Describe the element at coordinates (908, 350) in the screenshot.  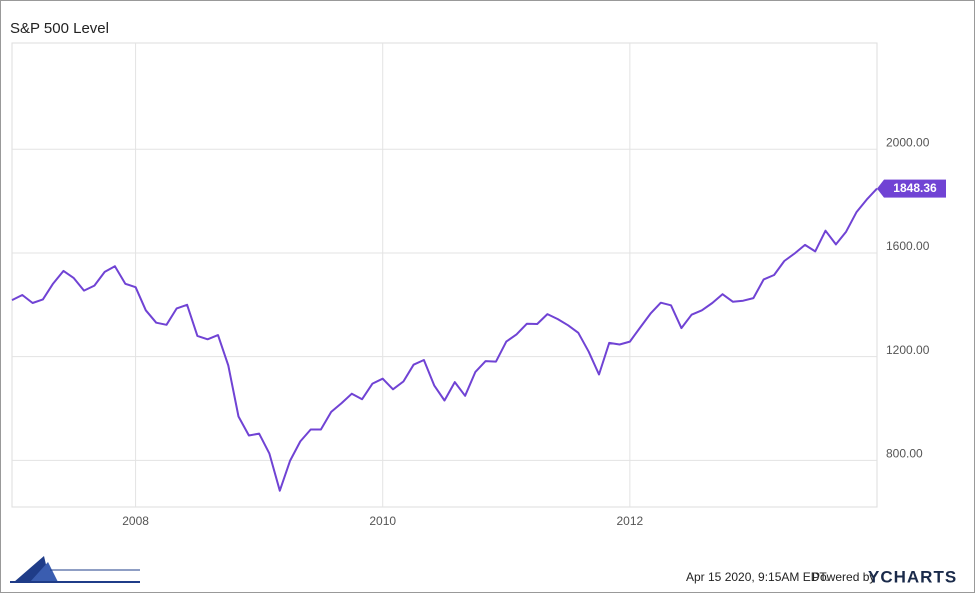
I see `y-tick-label: 1200.00` at that location.